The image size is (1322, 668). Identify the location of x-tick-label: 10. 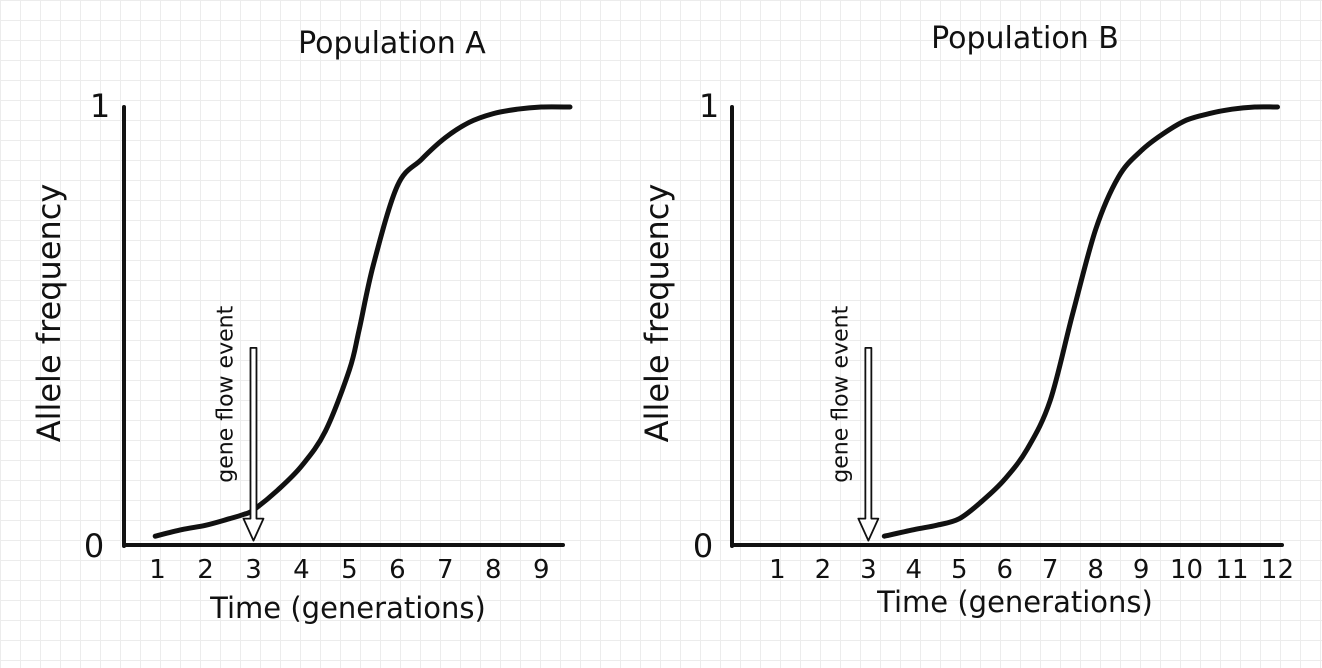
(1186, 570).